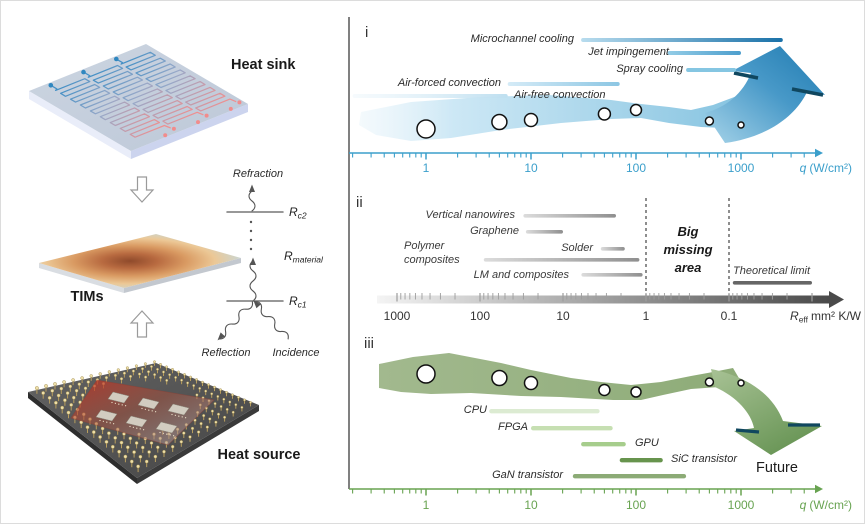 This screenshot has height=524, width=865. What do you see at coordinates (766, 412) in the screenshot?
I see `future-trend-arrow` at bounding box center [766, 412].